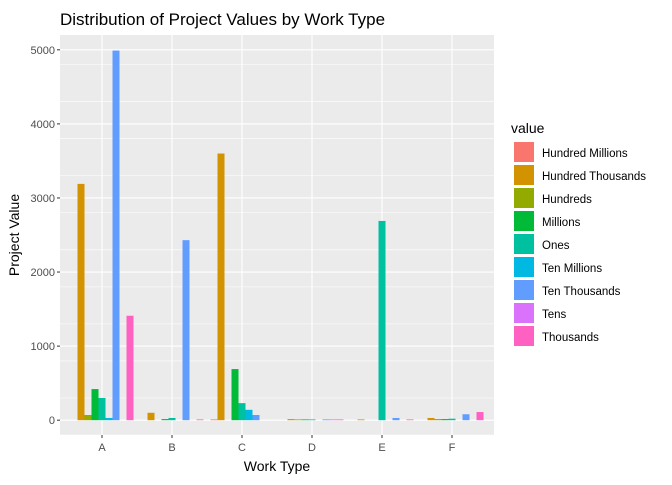 The height and width of the screenshot is (485, 672). Describe the element at coordinates (171, 448) in the screenshot. I see `x-tick-label: B` at that location.